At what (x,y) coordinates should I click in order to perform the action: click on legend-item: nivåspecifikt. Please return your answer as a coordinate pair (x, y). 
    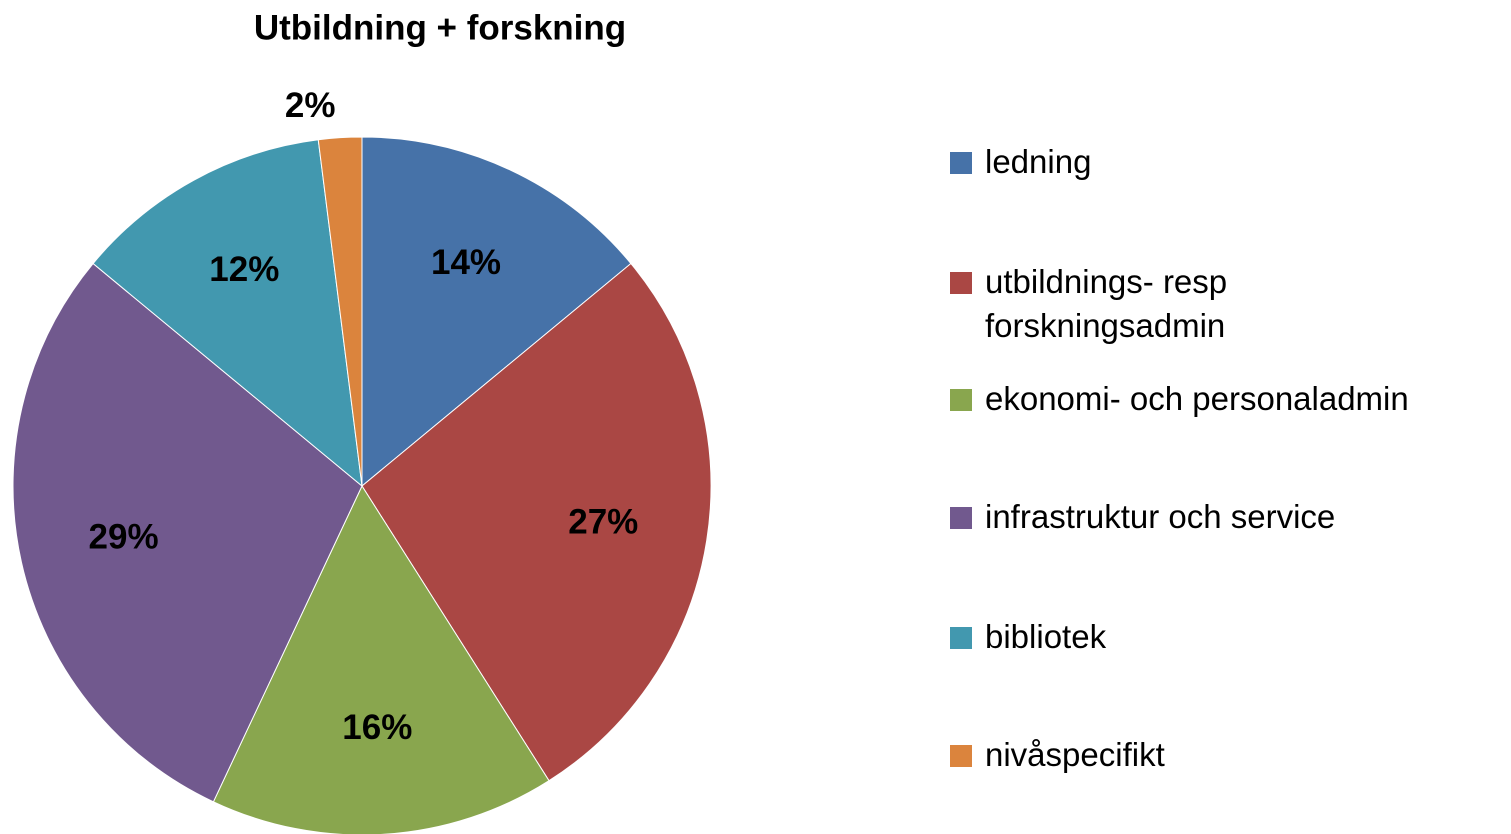
    Looking at the image, I should click on (1212, 755).